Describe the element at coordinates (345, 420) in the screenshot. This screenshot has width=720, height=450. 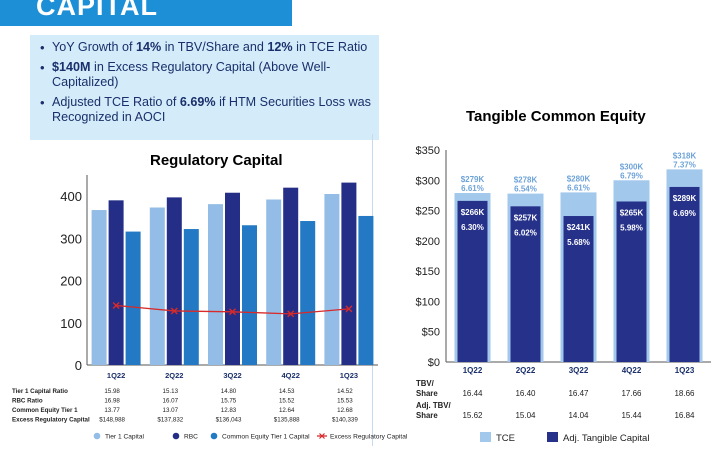
I see `table-cell: $140,339` at that location.